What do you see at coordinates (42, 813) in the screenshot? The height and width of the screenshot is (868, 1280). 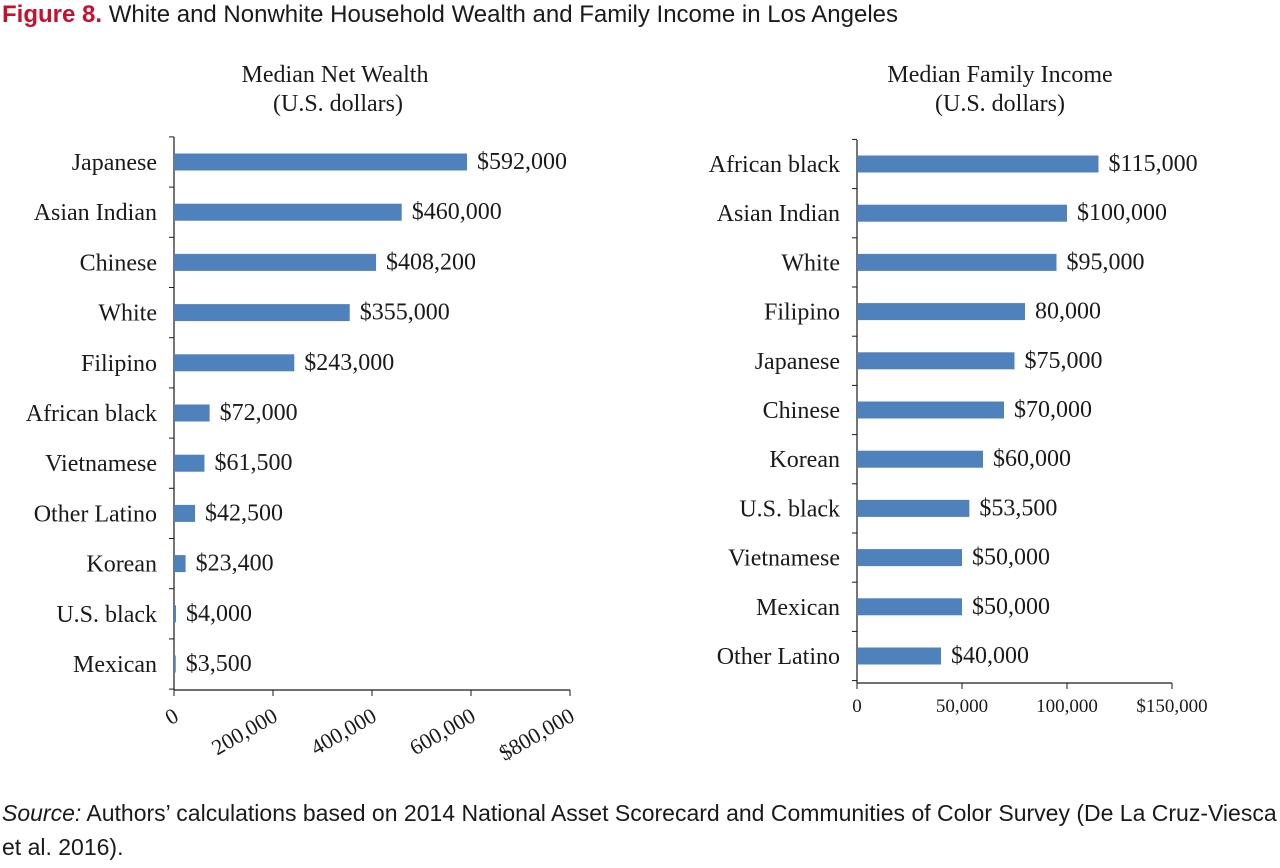 I see `source-label: Source:` at bounding box center [42, 813].